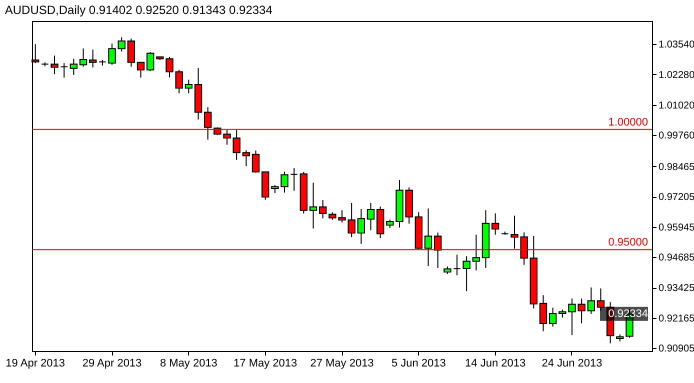 This screenshot has width=694, height=383. What do you see at coordinates (676, 136) in the screenshot?
I see `y-tick-label: 0.99760` at bounding box center [676, 136].